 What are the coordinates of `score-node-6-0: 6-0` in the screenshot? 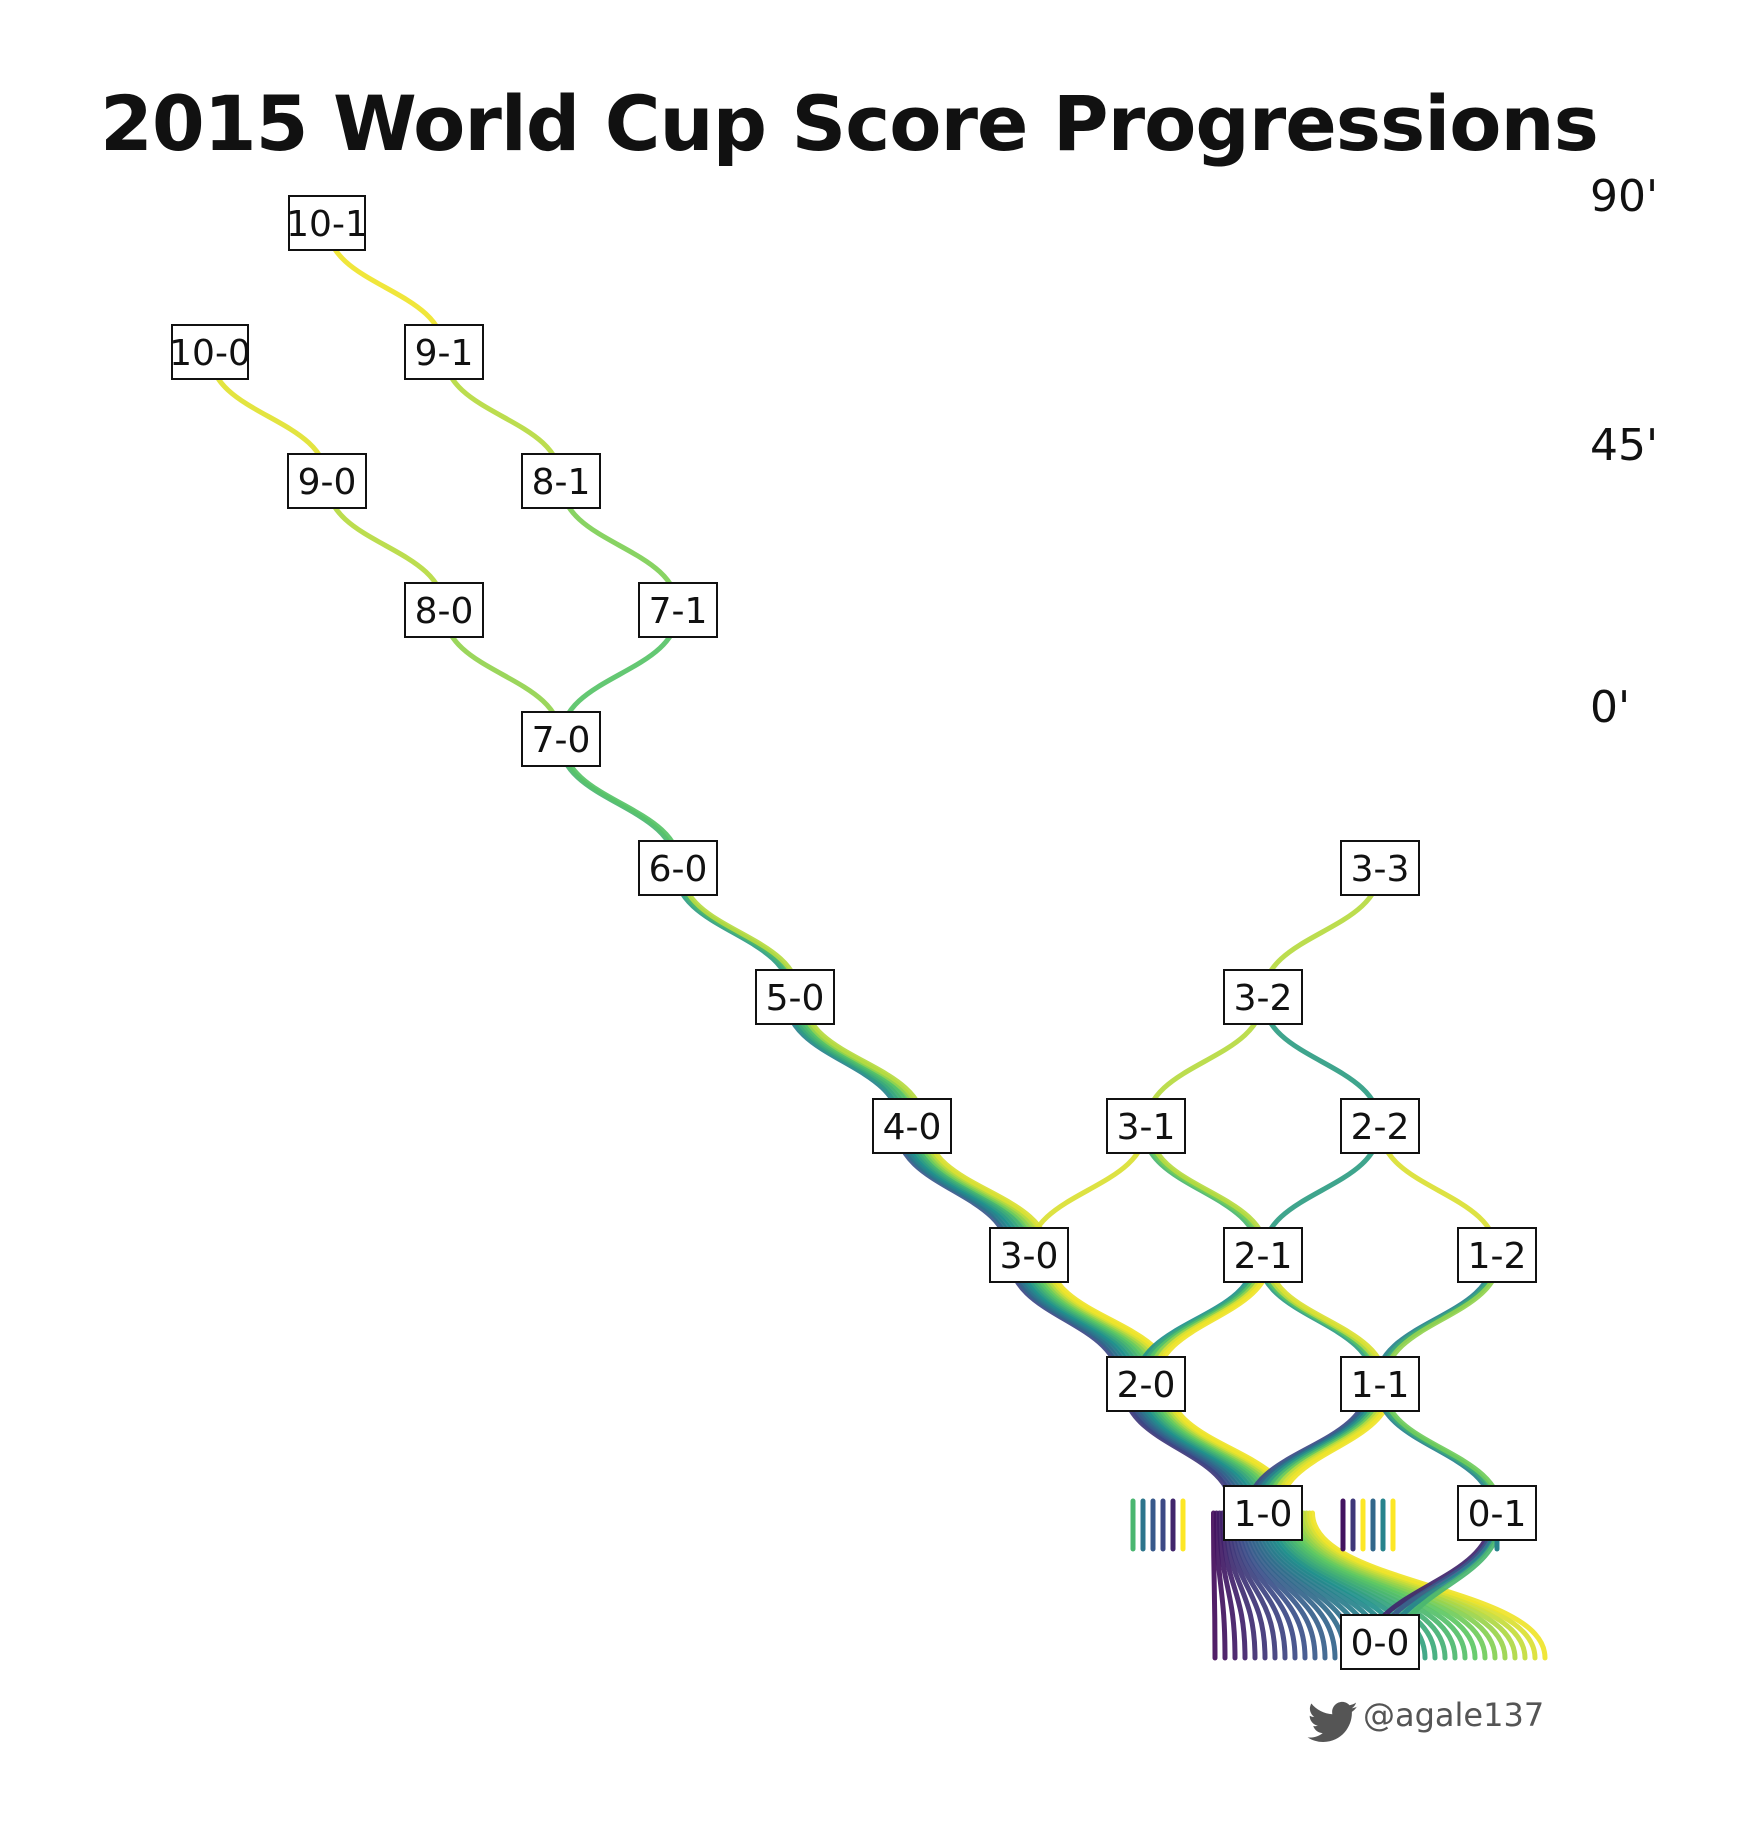 It's located at (678, 868).